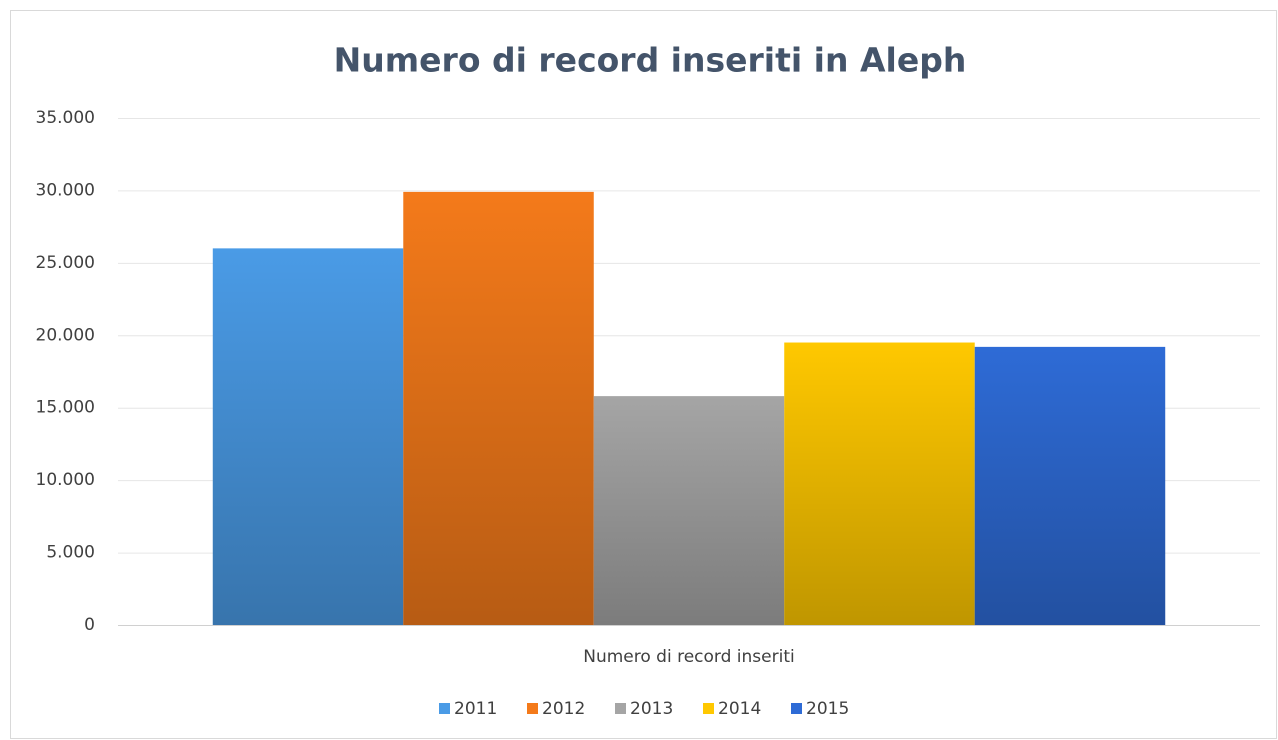 This screenshot has width=1278, height=740. Describe the element at coordinates (65, 408) in the screenshot. I see `y-tick-label: 15.000` at that location.